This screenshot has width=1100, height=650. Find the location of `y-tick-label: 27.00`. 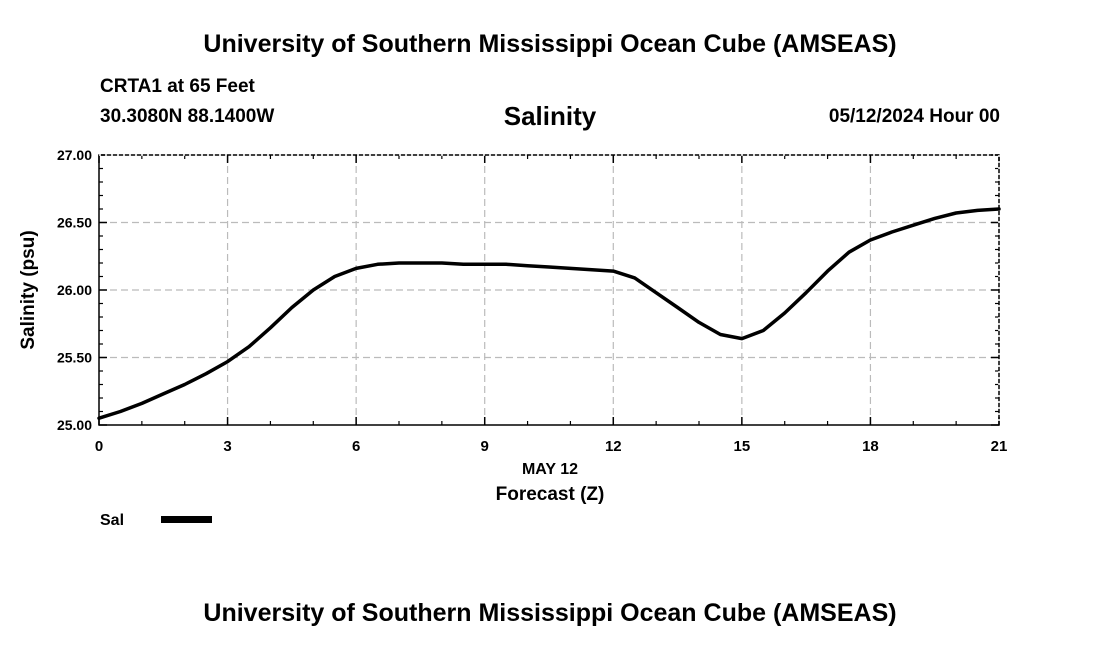

y-tick-label: 27.00 is located at coordinates (74, 155).